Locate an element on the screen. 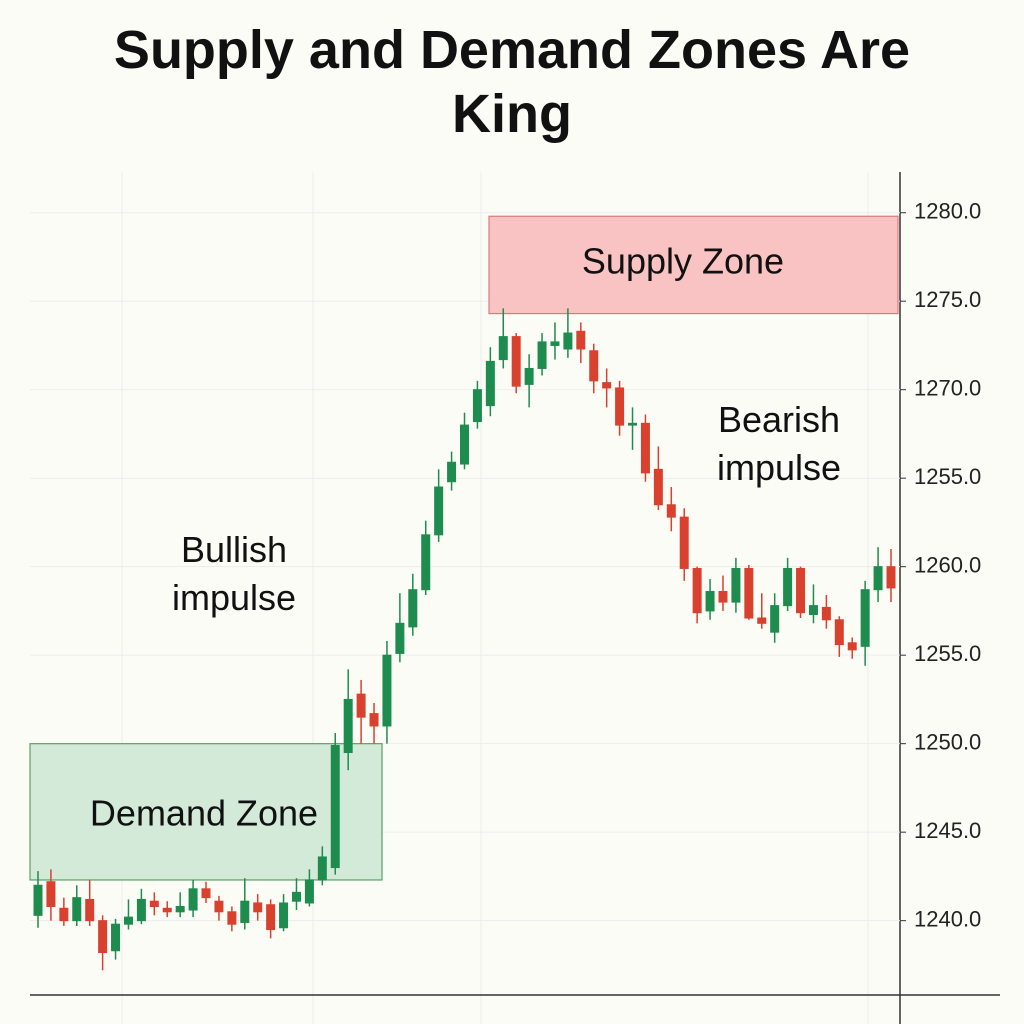  zone-label: Demand Zone is located at coordinates (204, 813).